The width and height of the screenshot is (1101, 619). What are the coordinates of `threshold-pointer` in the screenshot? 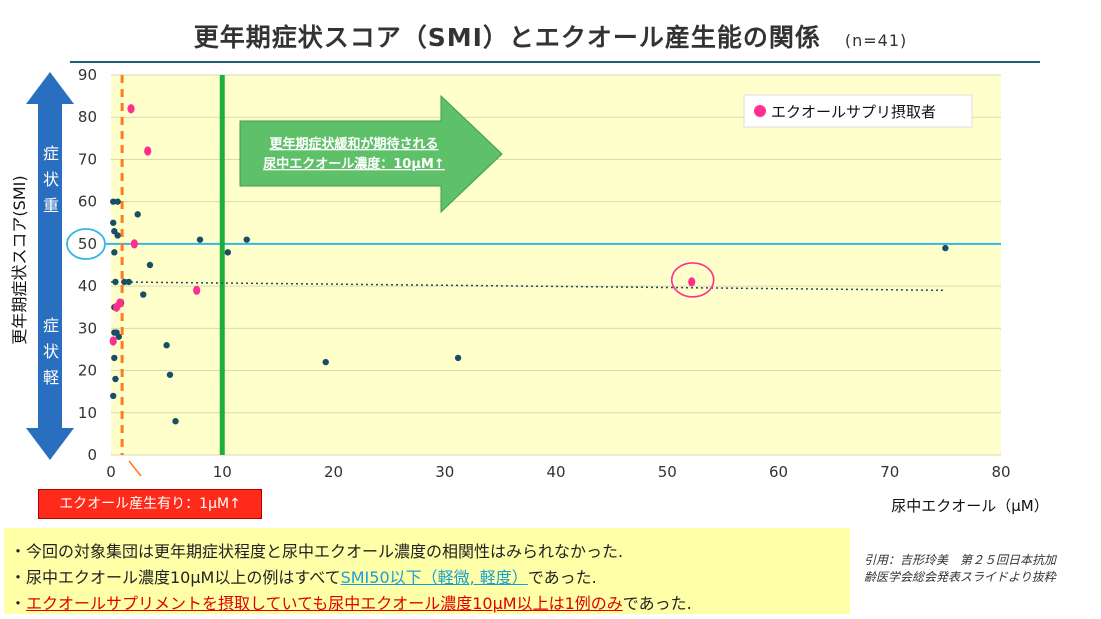 It's located at (135, 468).